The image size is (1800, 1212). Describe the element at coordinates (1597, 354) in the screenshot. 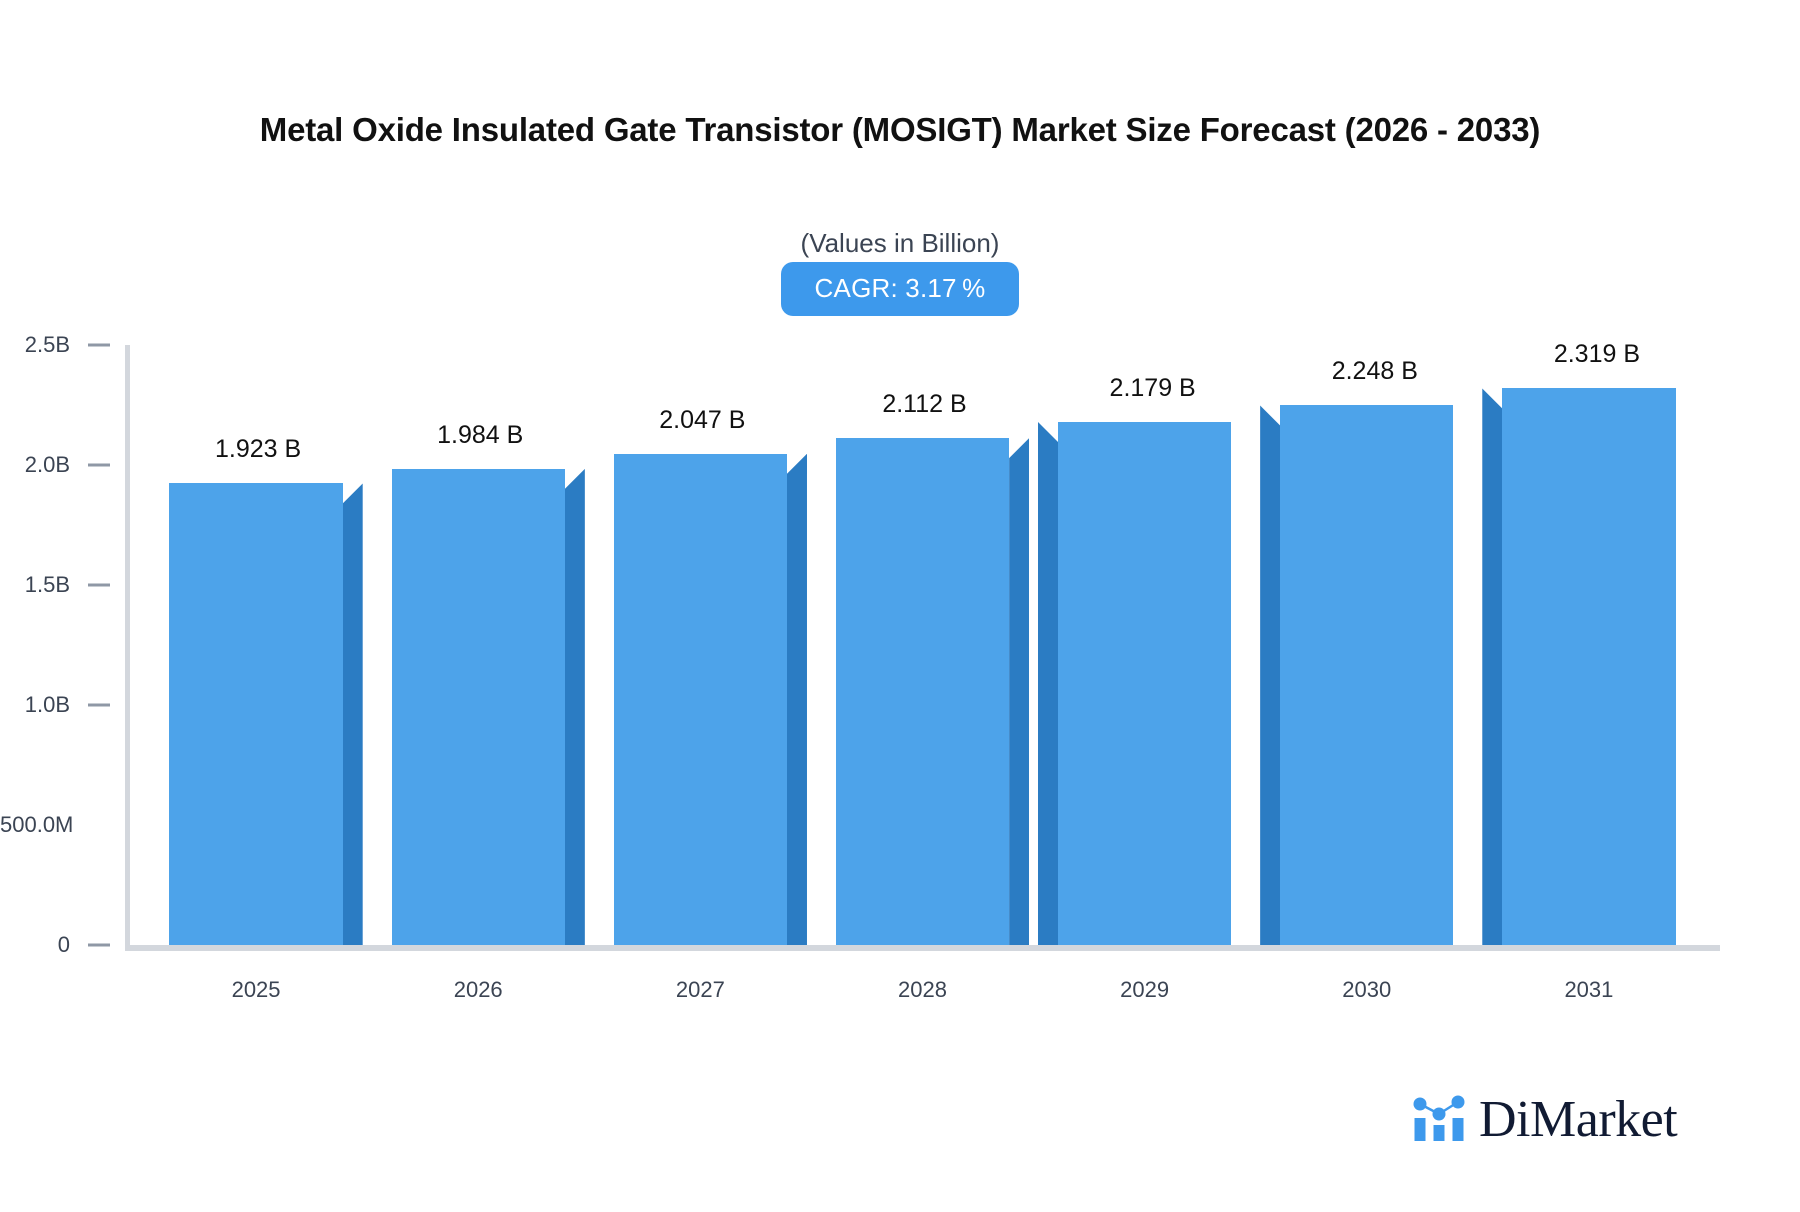

I see `bar-value-label: 2.319 B` at that location.